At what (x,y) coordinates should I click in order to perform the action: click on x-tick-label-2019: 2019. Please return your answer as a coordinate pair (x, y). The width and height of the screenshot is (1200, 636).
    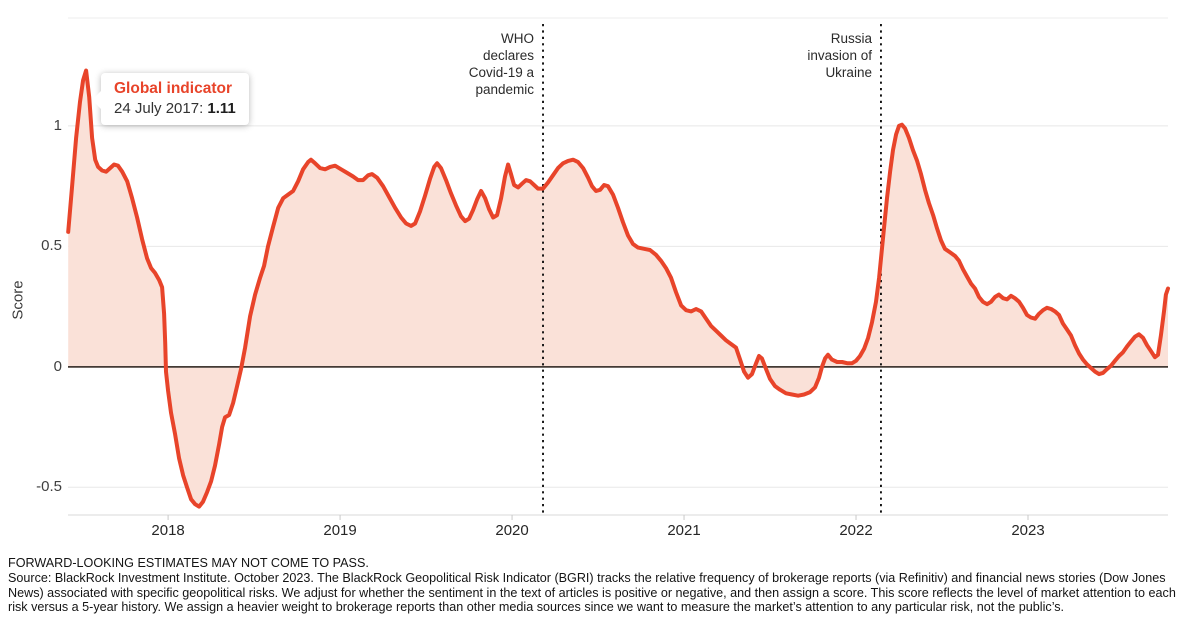
    Looking at the image, I should click on (340, 530).